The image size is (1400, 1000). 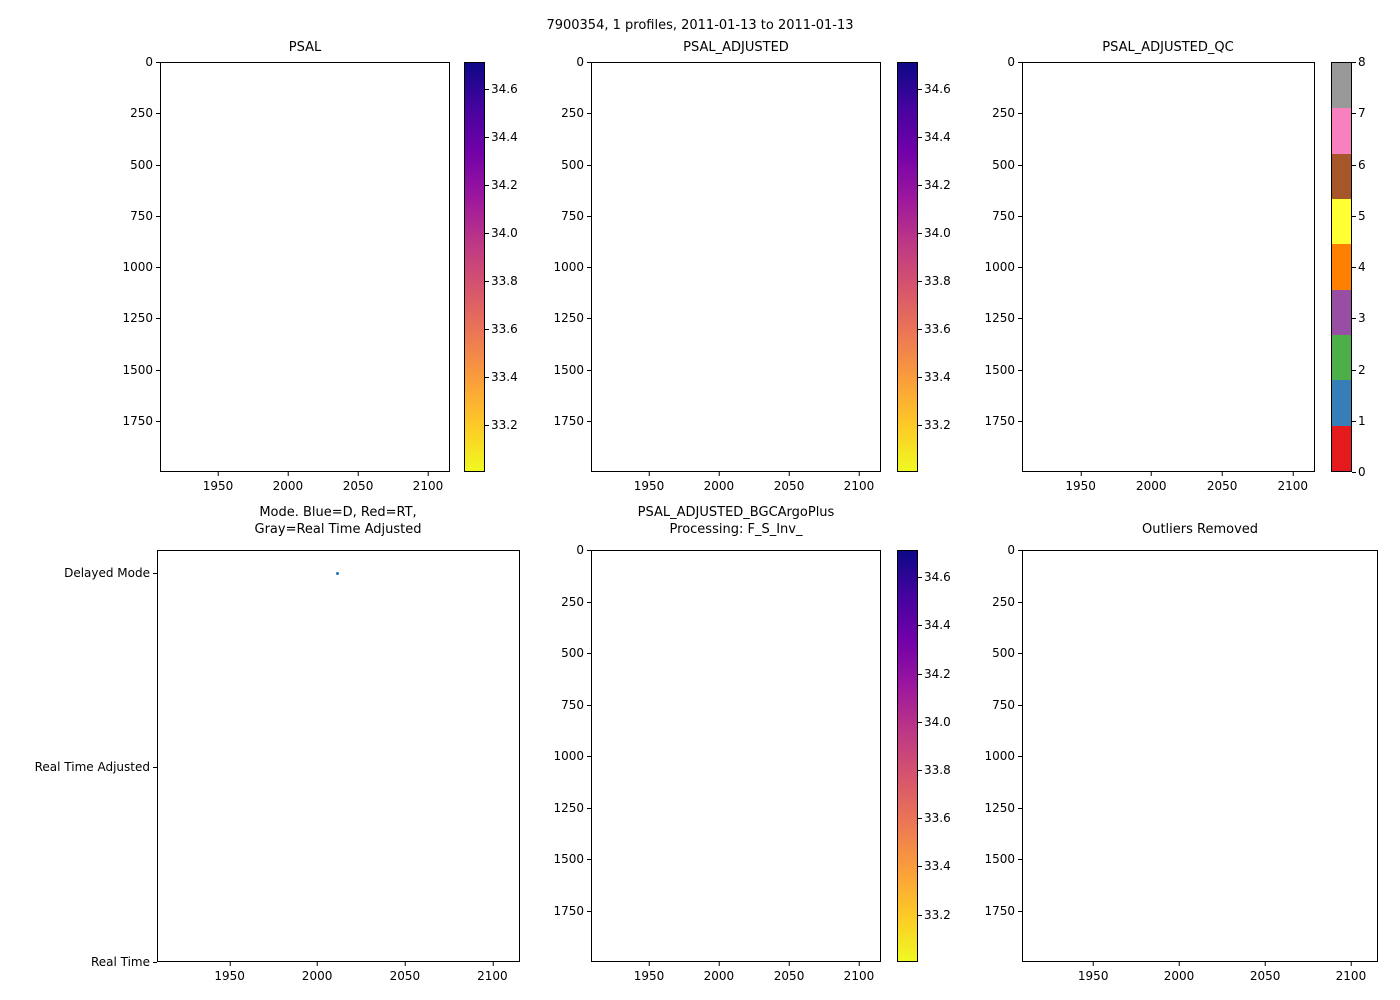 I want to click on colorbar-tick-label: 1, so click(x=1359, y=420).